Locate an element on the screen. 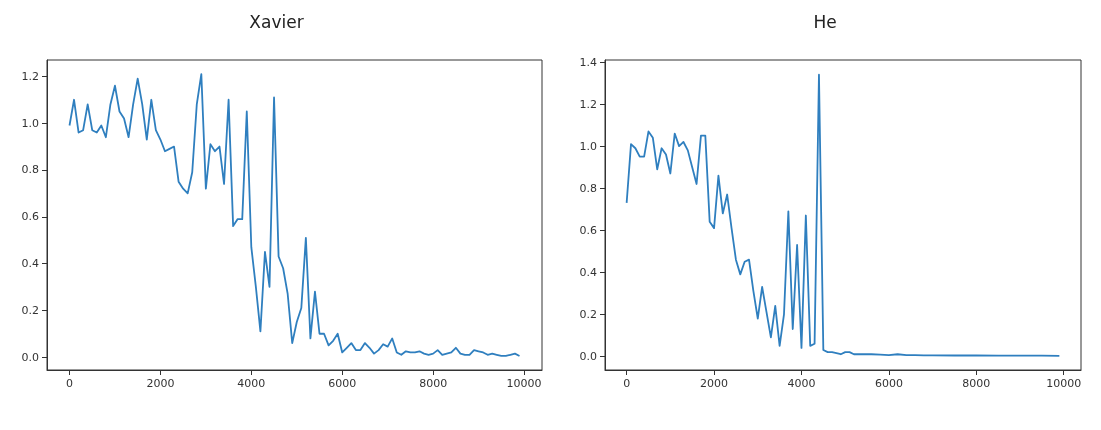 The width and height of the screenshot is (1101, 430). y-tick-label: 1.4 is located at coordinates (588, 62).